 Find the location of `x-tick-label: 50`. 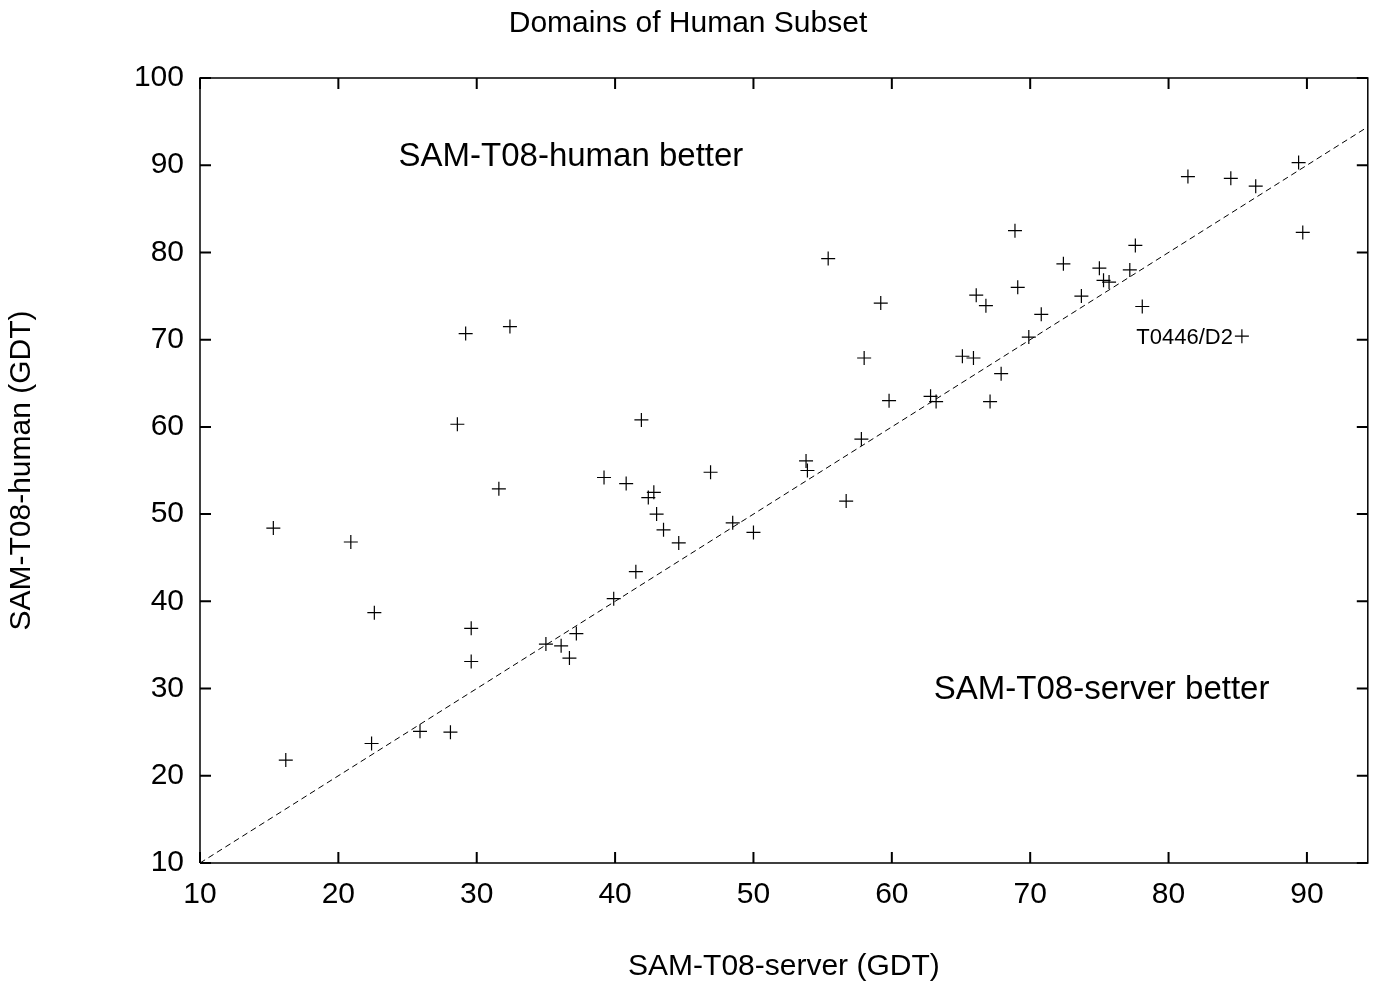

x-tick-label: 50 is located at coordinates (753, 893).